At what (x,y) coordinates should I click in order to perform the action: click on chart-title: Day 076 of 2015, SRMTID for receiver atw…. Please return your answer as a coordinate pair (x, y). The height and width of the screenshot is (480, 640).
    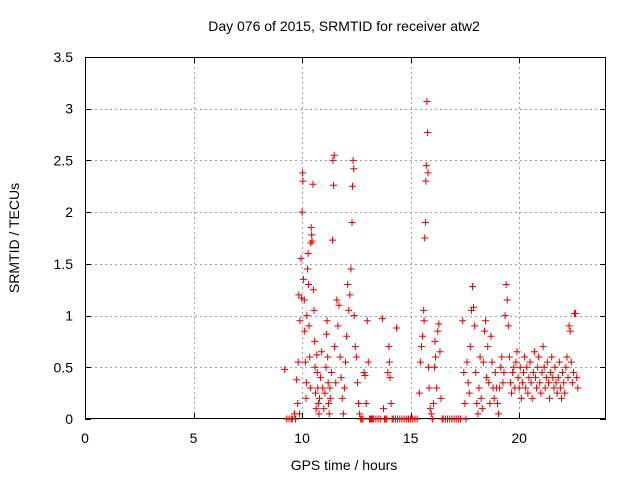
    Looking at the image, I should click on (344, 26).